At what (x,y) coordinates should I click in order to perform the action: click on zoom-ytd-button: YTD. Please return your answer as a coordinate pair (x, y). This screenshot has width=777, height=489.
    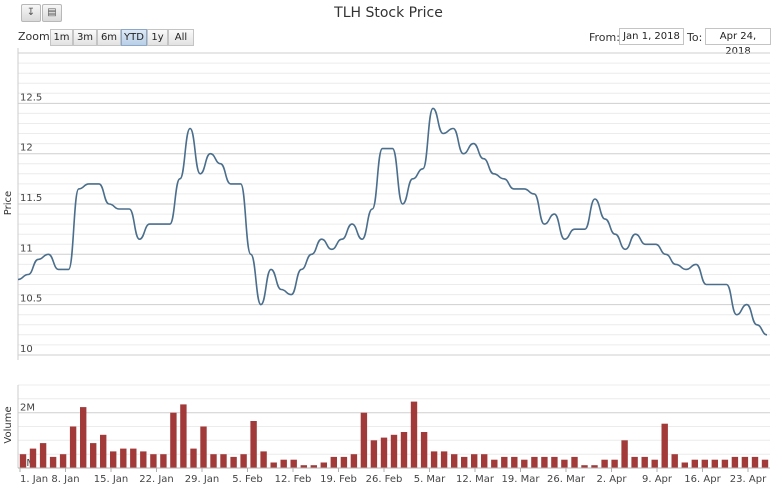
    Looking at the image, I should click on (134, 37).